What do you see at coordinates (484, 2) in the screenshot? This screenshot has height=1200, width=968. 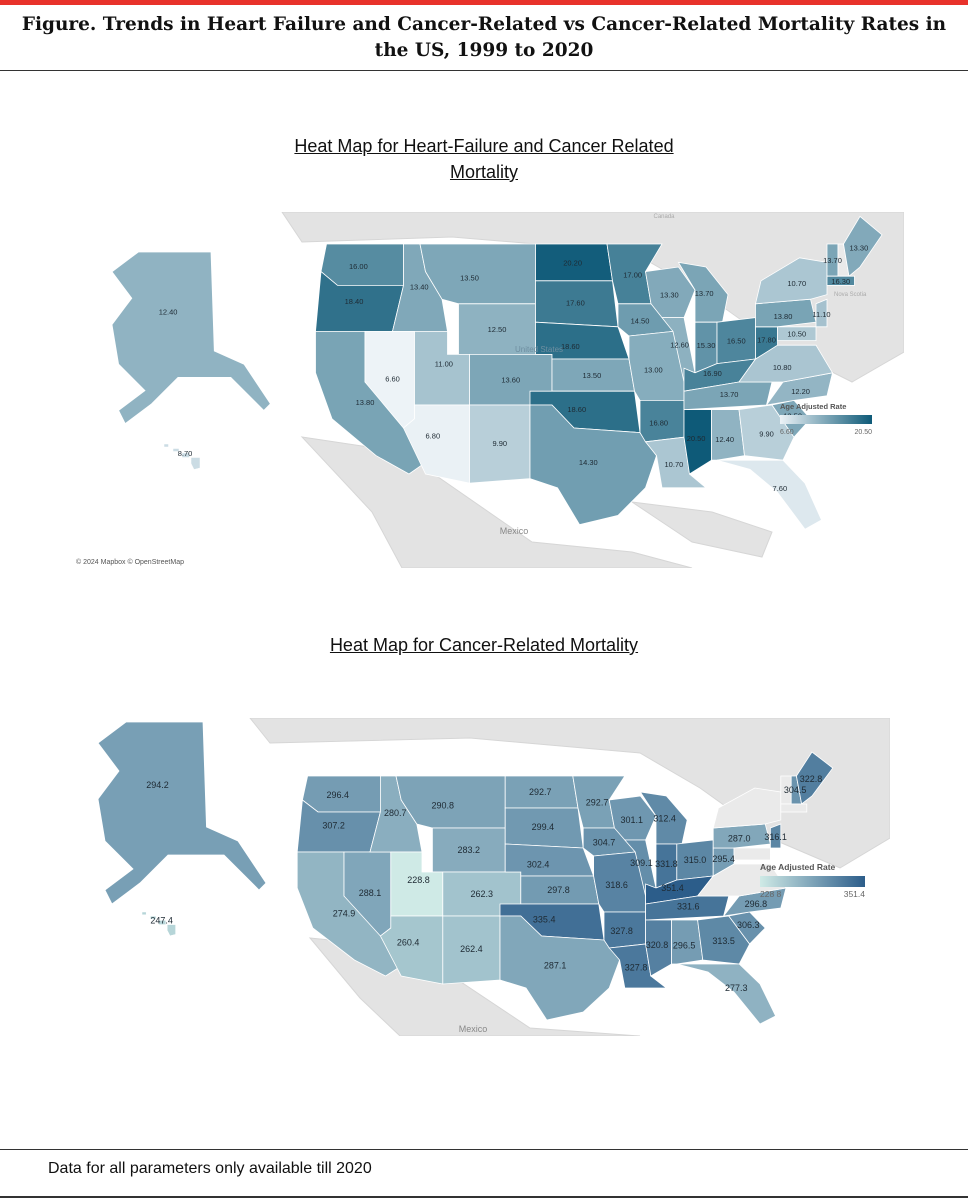 I see `accent-bar` at bounding box center [484, 2].